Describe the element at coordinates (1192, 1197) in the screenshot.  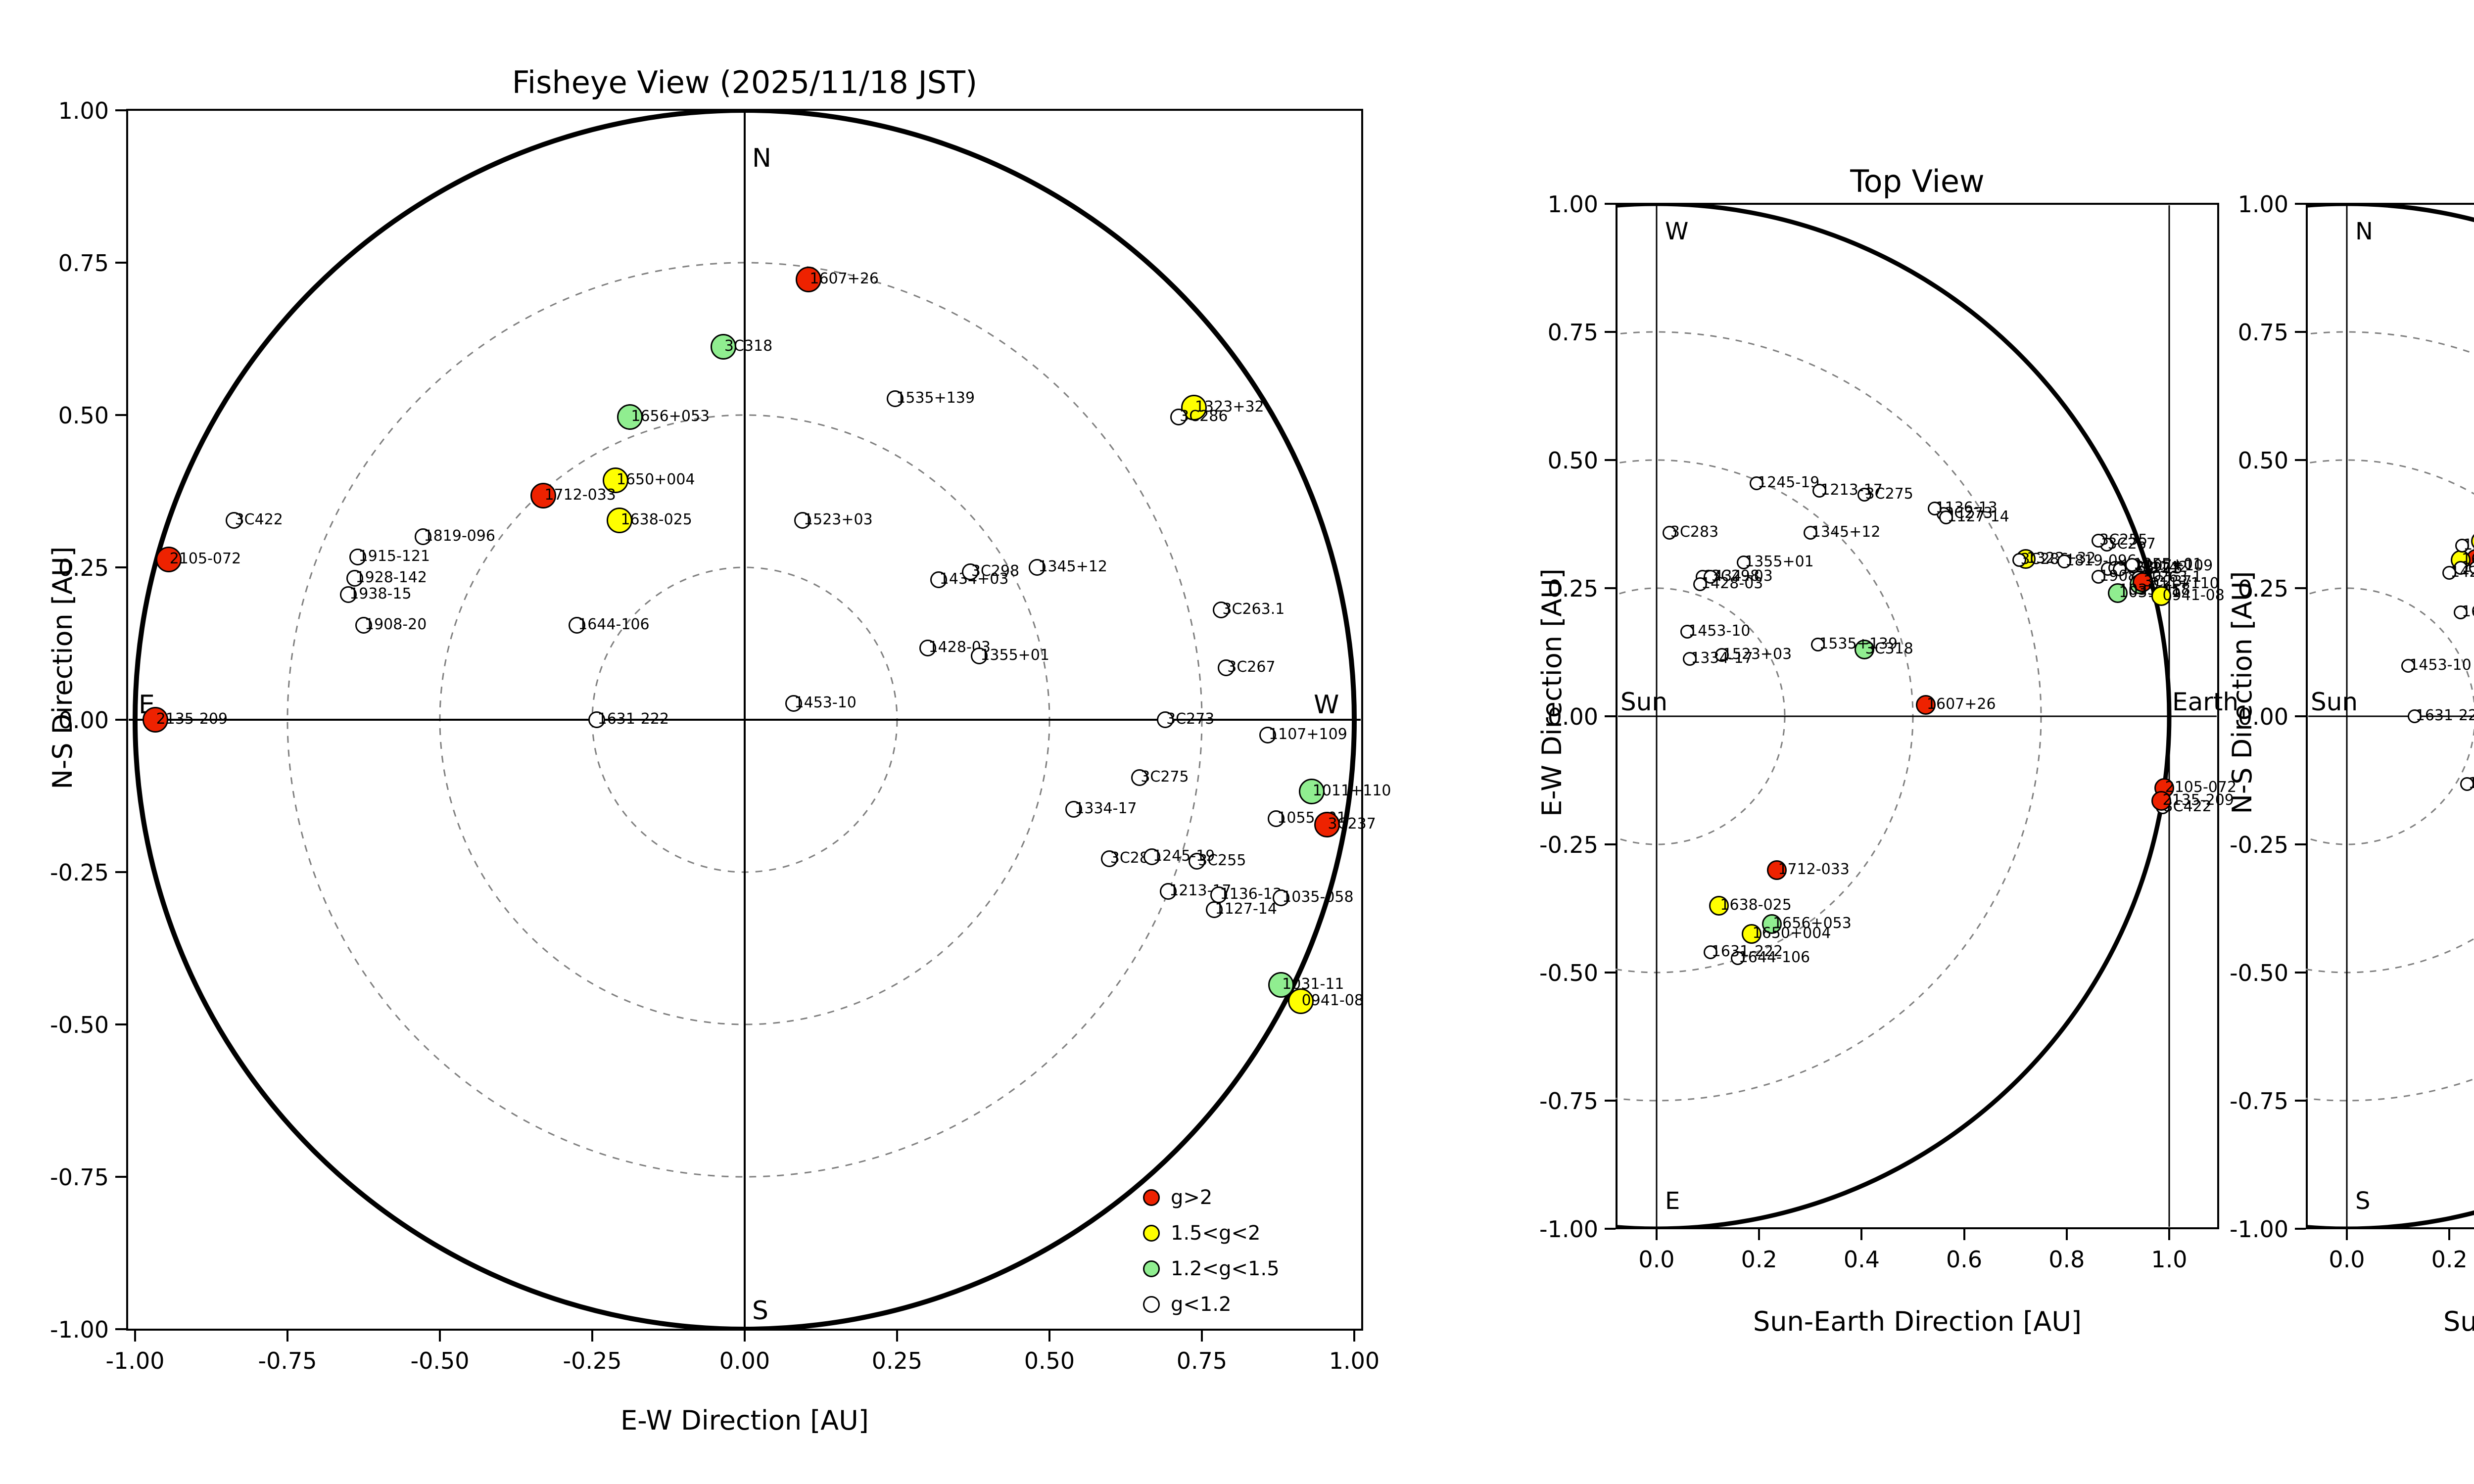
I see `legend-label-0: g>2` at that location.